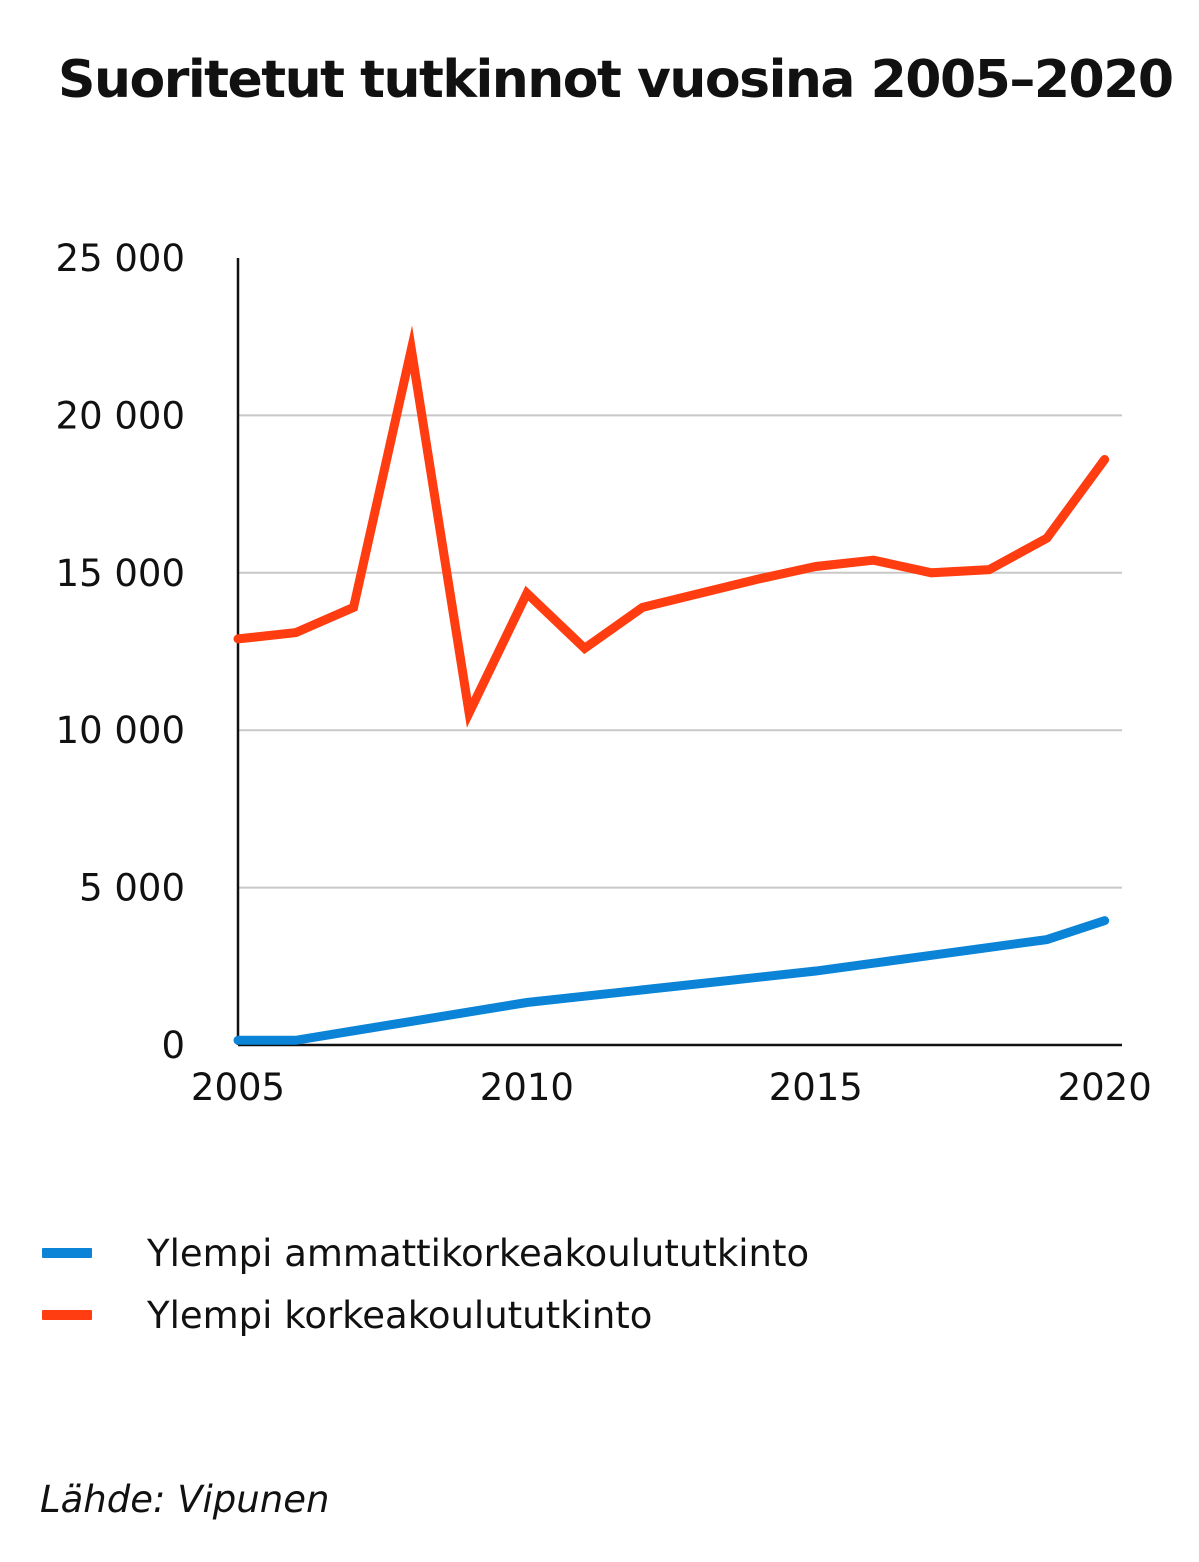 This screenshot has height=1562, width=1199. What do you see at coordinates (132, 888) in the screenshot?
I see `y-tick-label: 5 000` at bounding box center [132, 888].